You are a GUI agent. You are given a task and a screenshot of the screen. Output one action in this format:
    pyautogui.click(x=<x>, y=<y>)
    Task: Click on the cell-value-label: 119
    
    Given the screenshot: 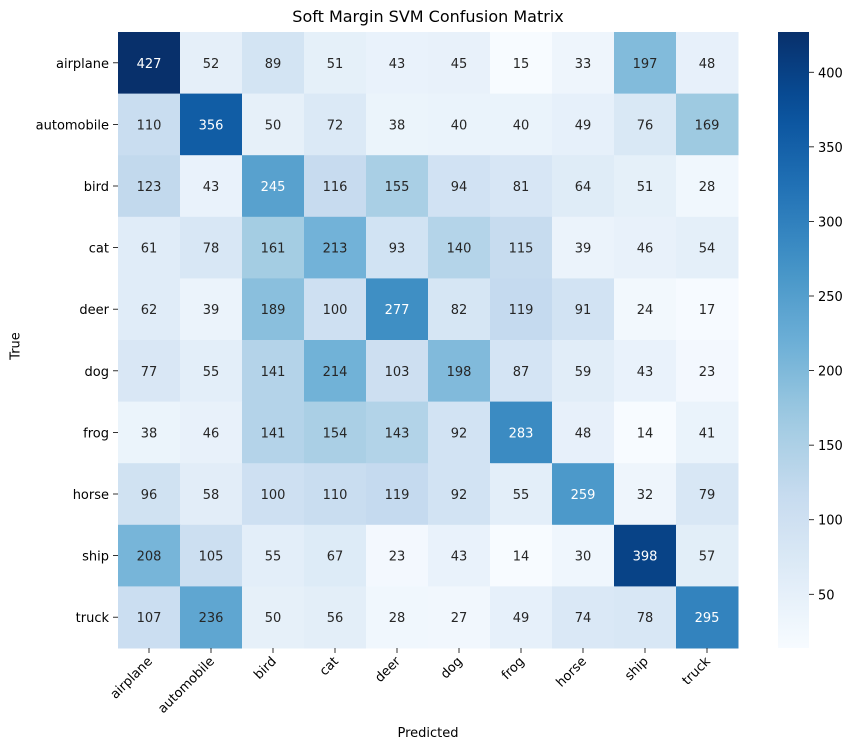 What is the action you would take?
    pyautogui.click(x=521, y=310)
    